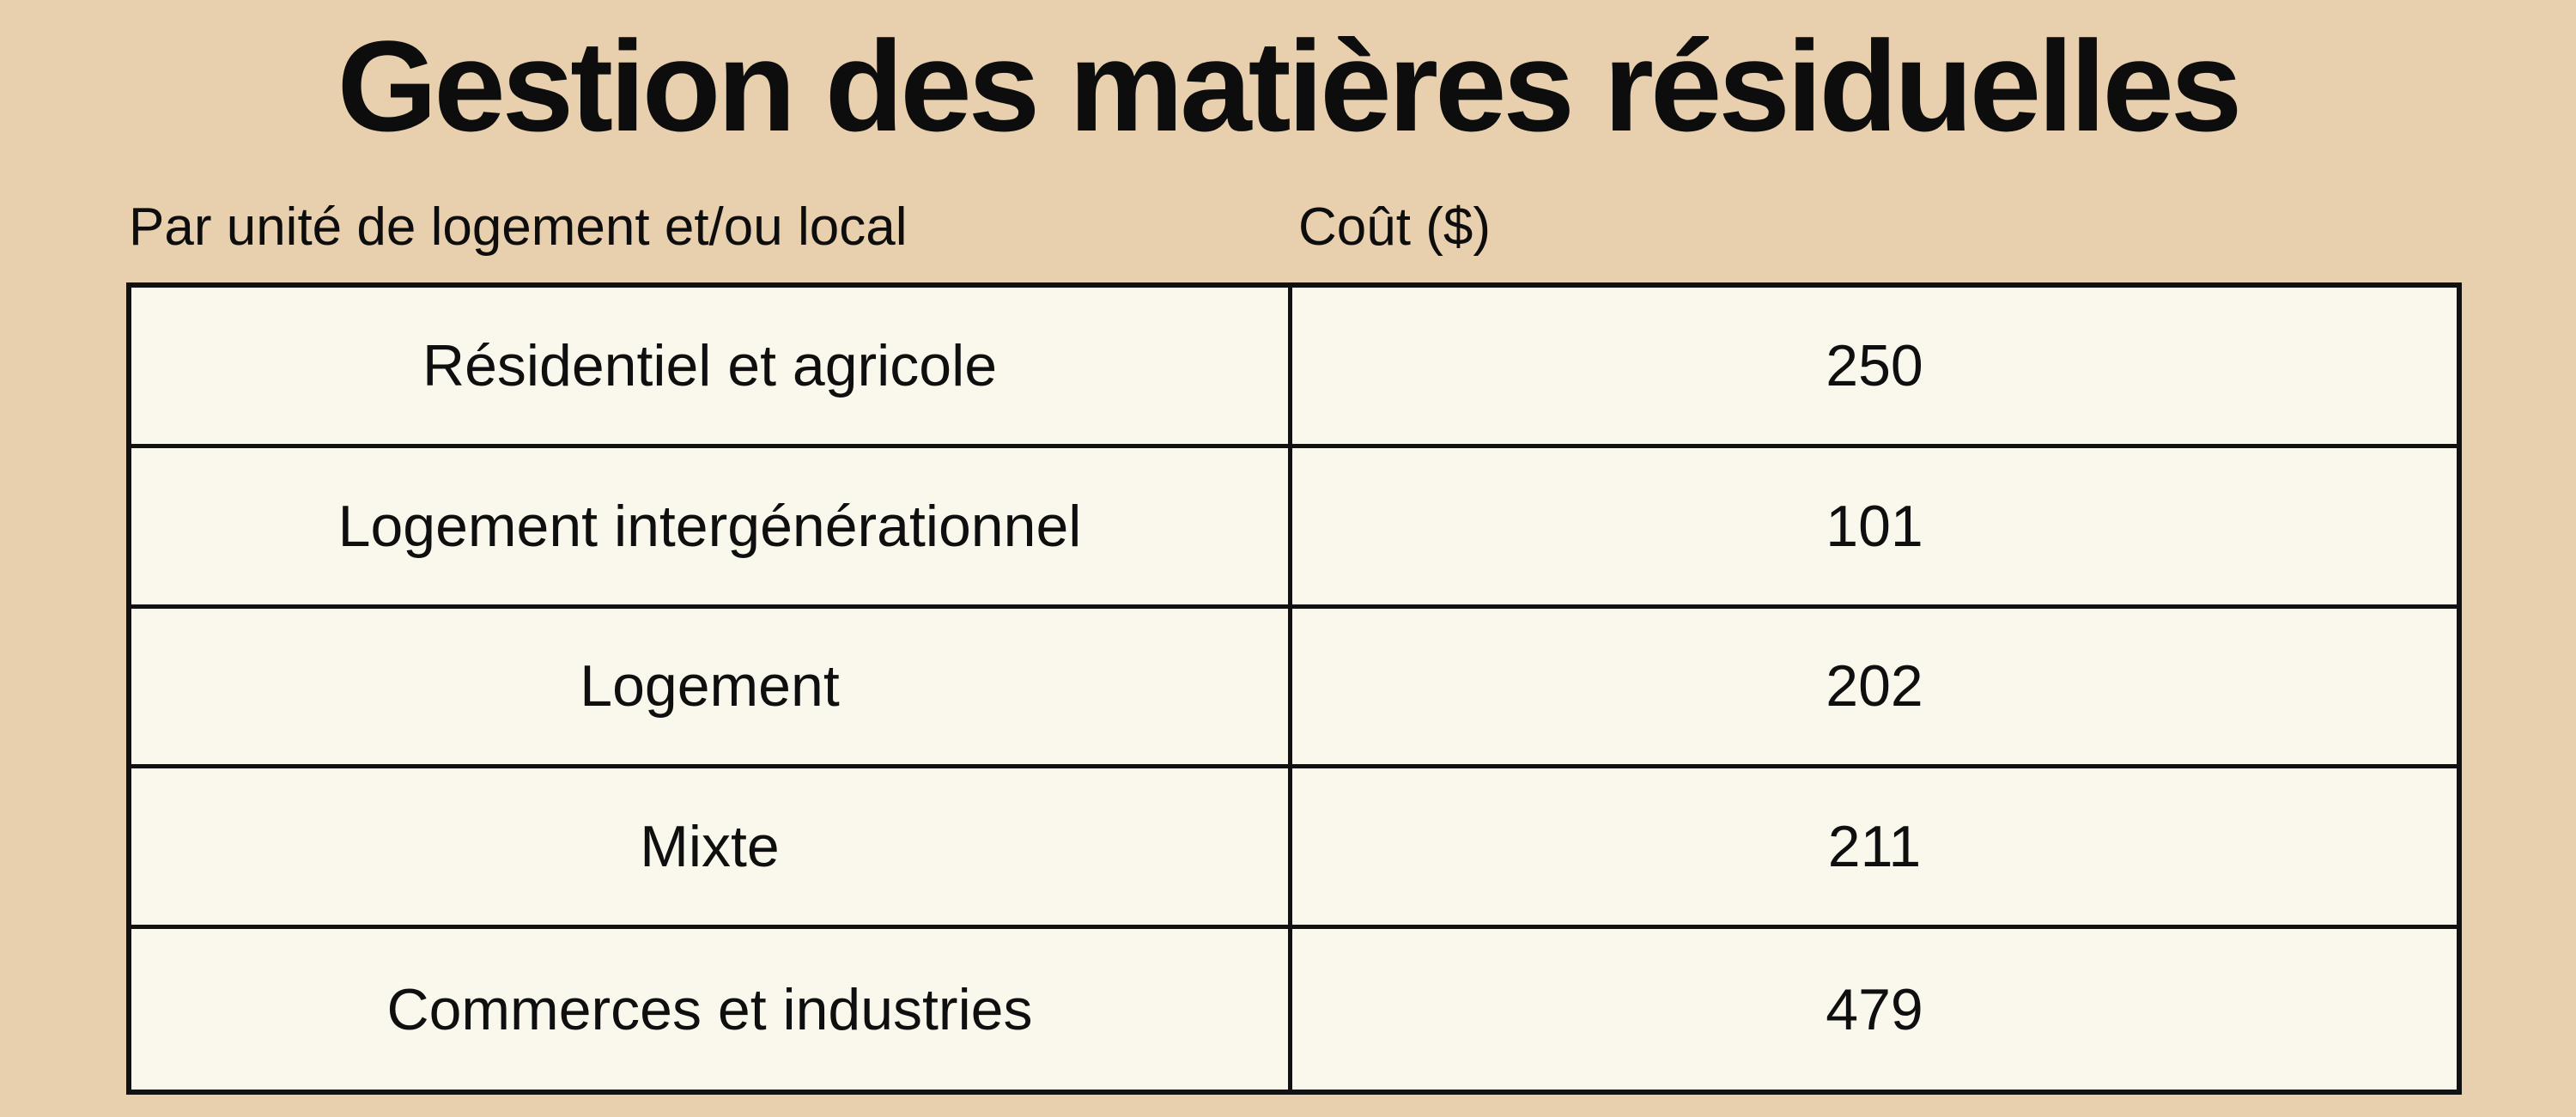  What do you see at coordinates (1874, 1009) in the screenshot?
I see `table-row-value: 479` at bounding box center [1874, 1009].